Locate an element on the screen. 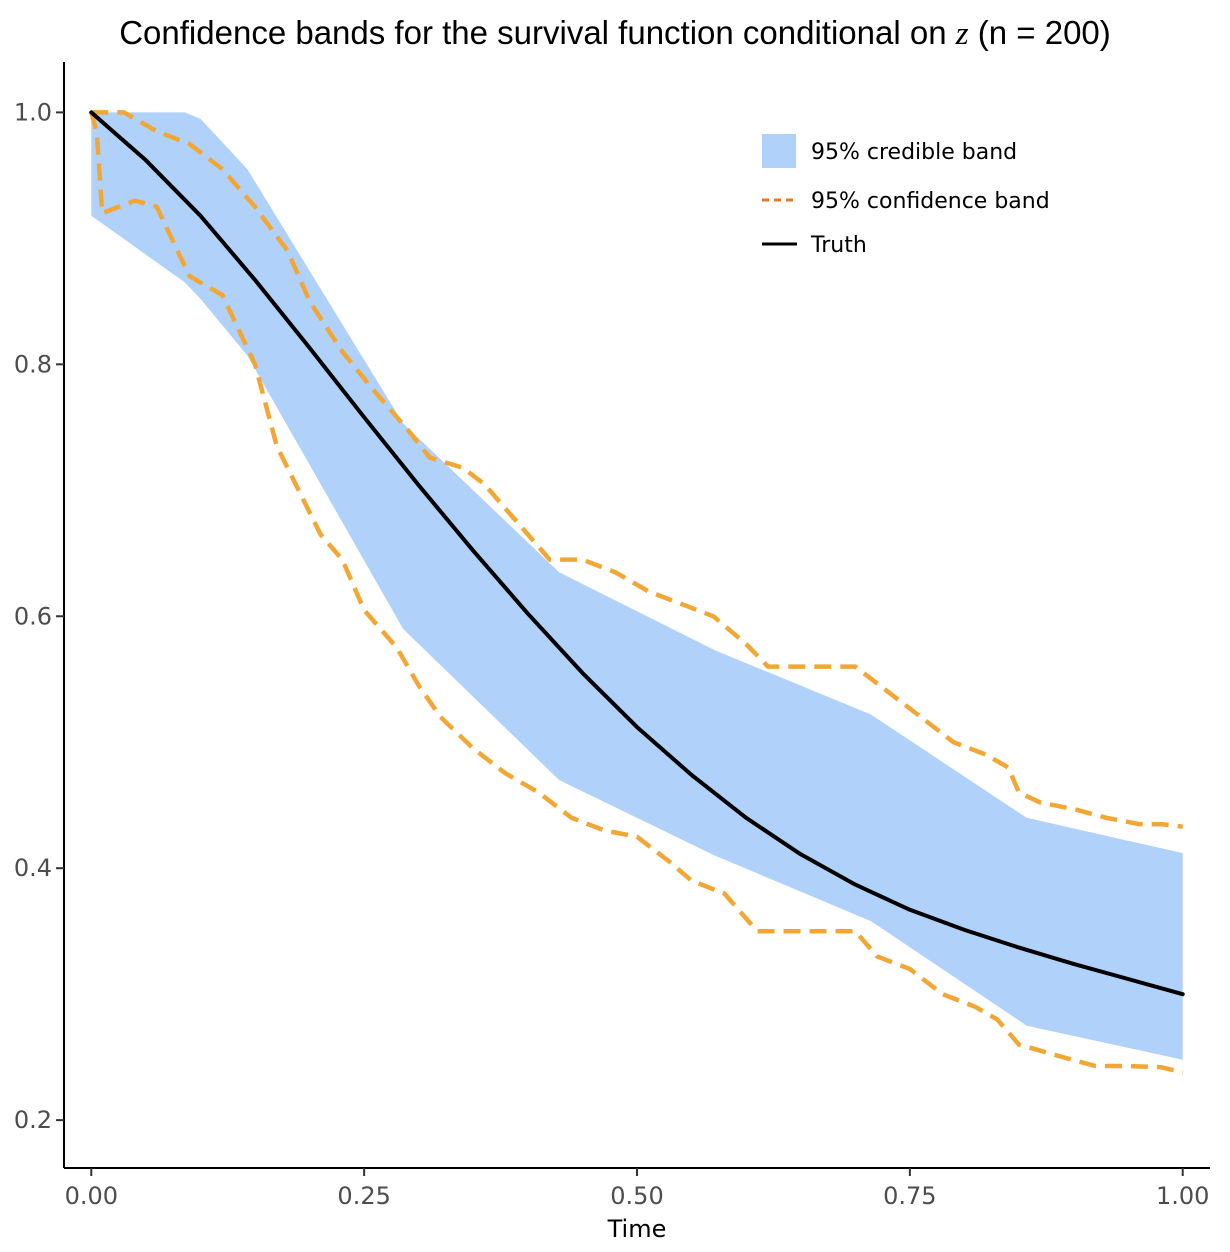 The height and width of the screenshot is (1252, 1230). legend-label-confidence: 95% confidence band is located at coordinates (930, 201).